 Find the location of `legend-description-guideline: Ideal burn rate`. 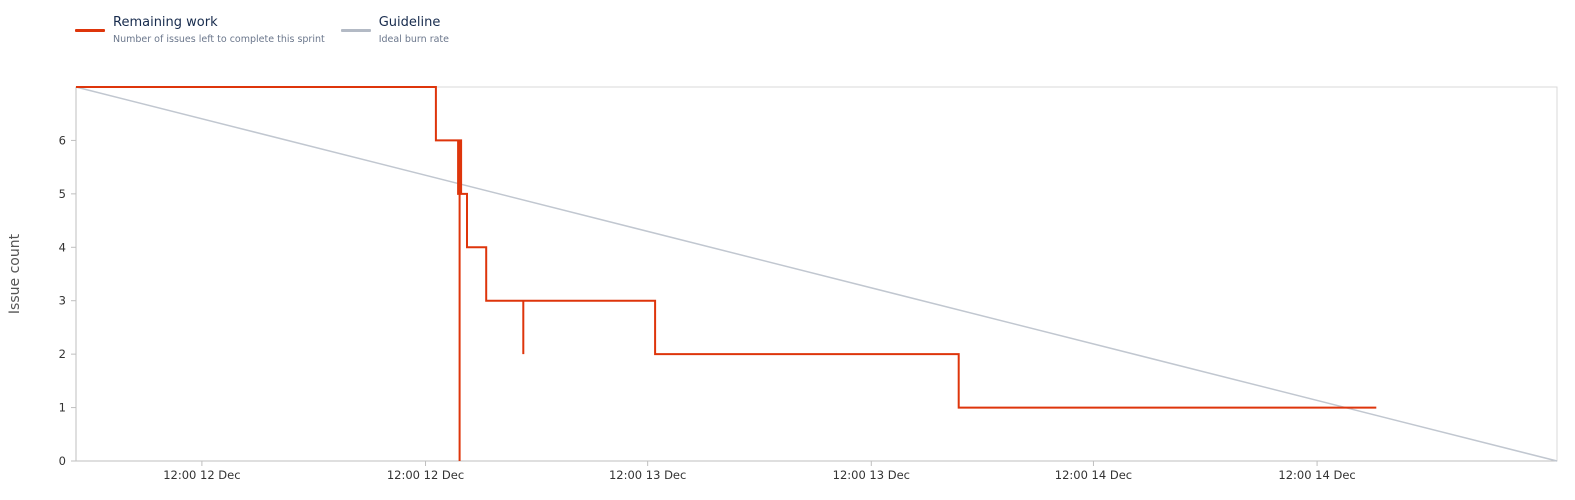

legend-description-guideline: Ideal burn rate is located at coordinates (414, 39).